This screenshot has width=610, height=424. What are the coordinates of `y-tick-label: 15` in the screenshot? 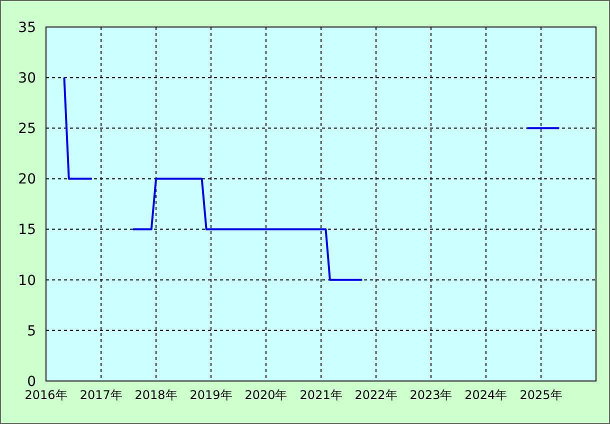 It's located at (27, 230).